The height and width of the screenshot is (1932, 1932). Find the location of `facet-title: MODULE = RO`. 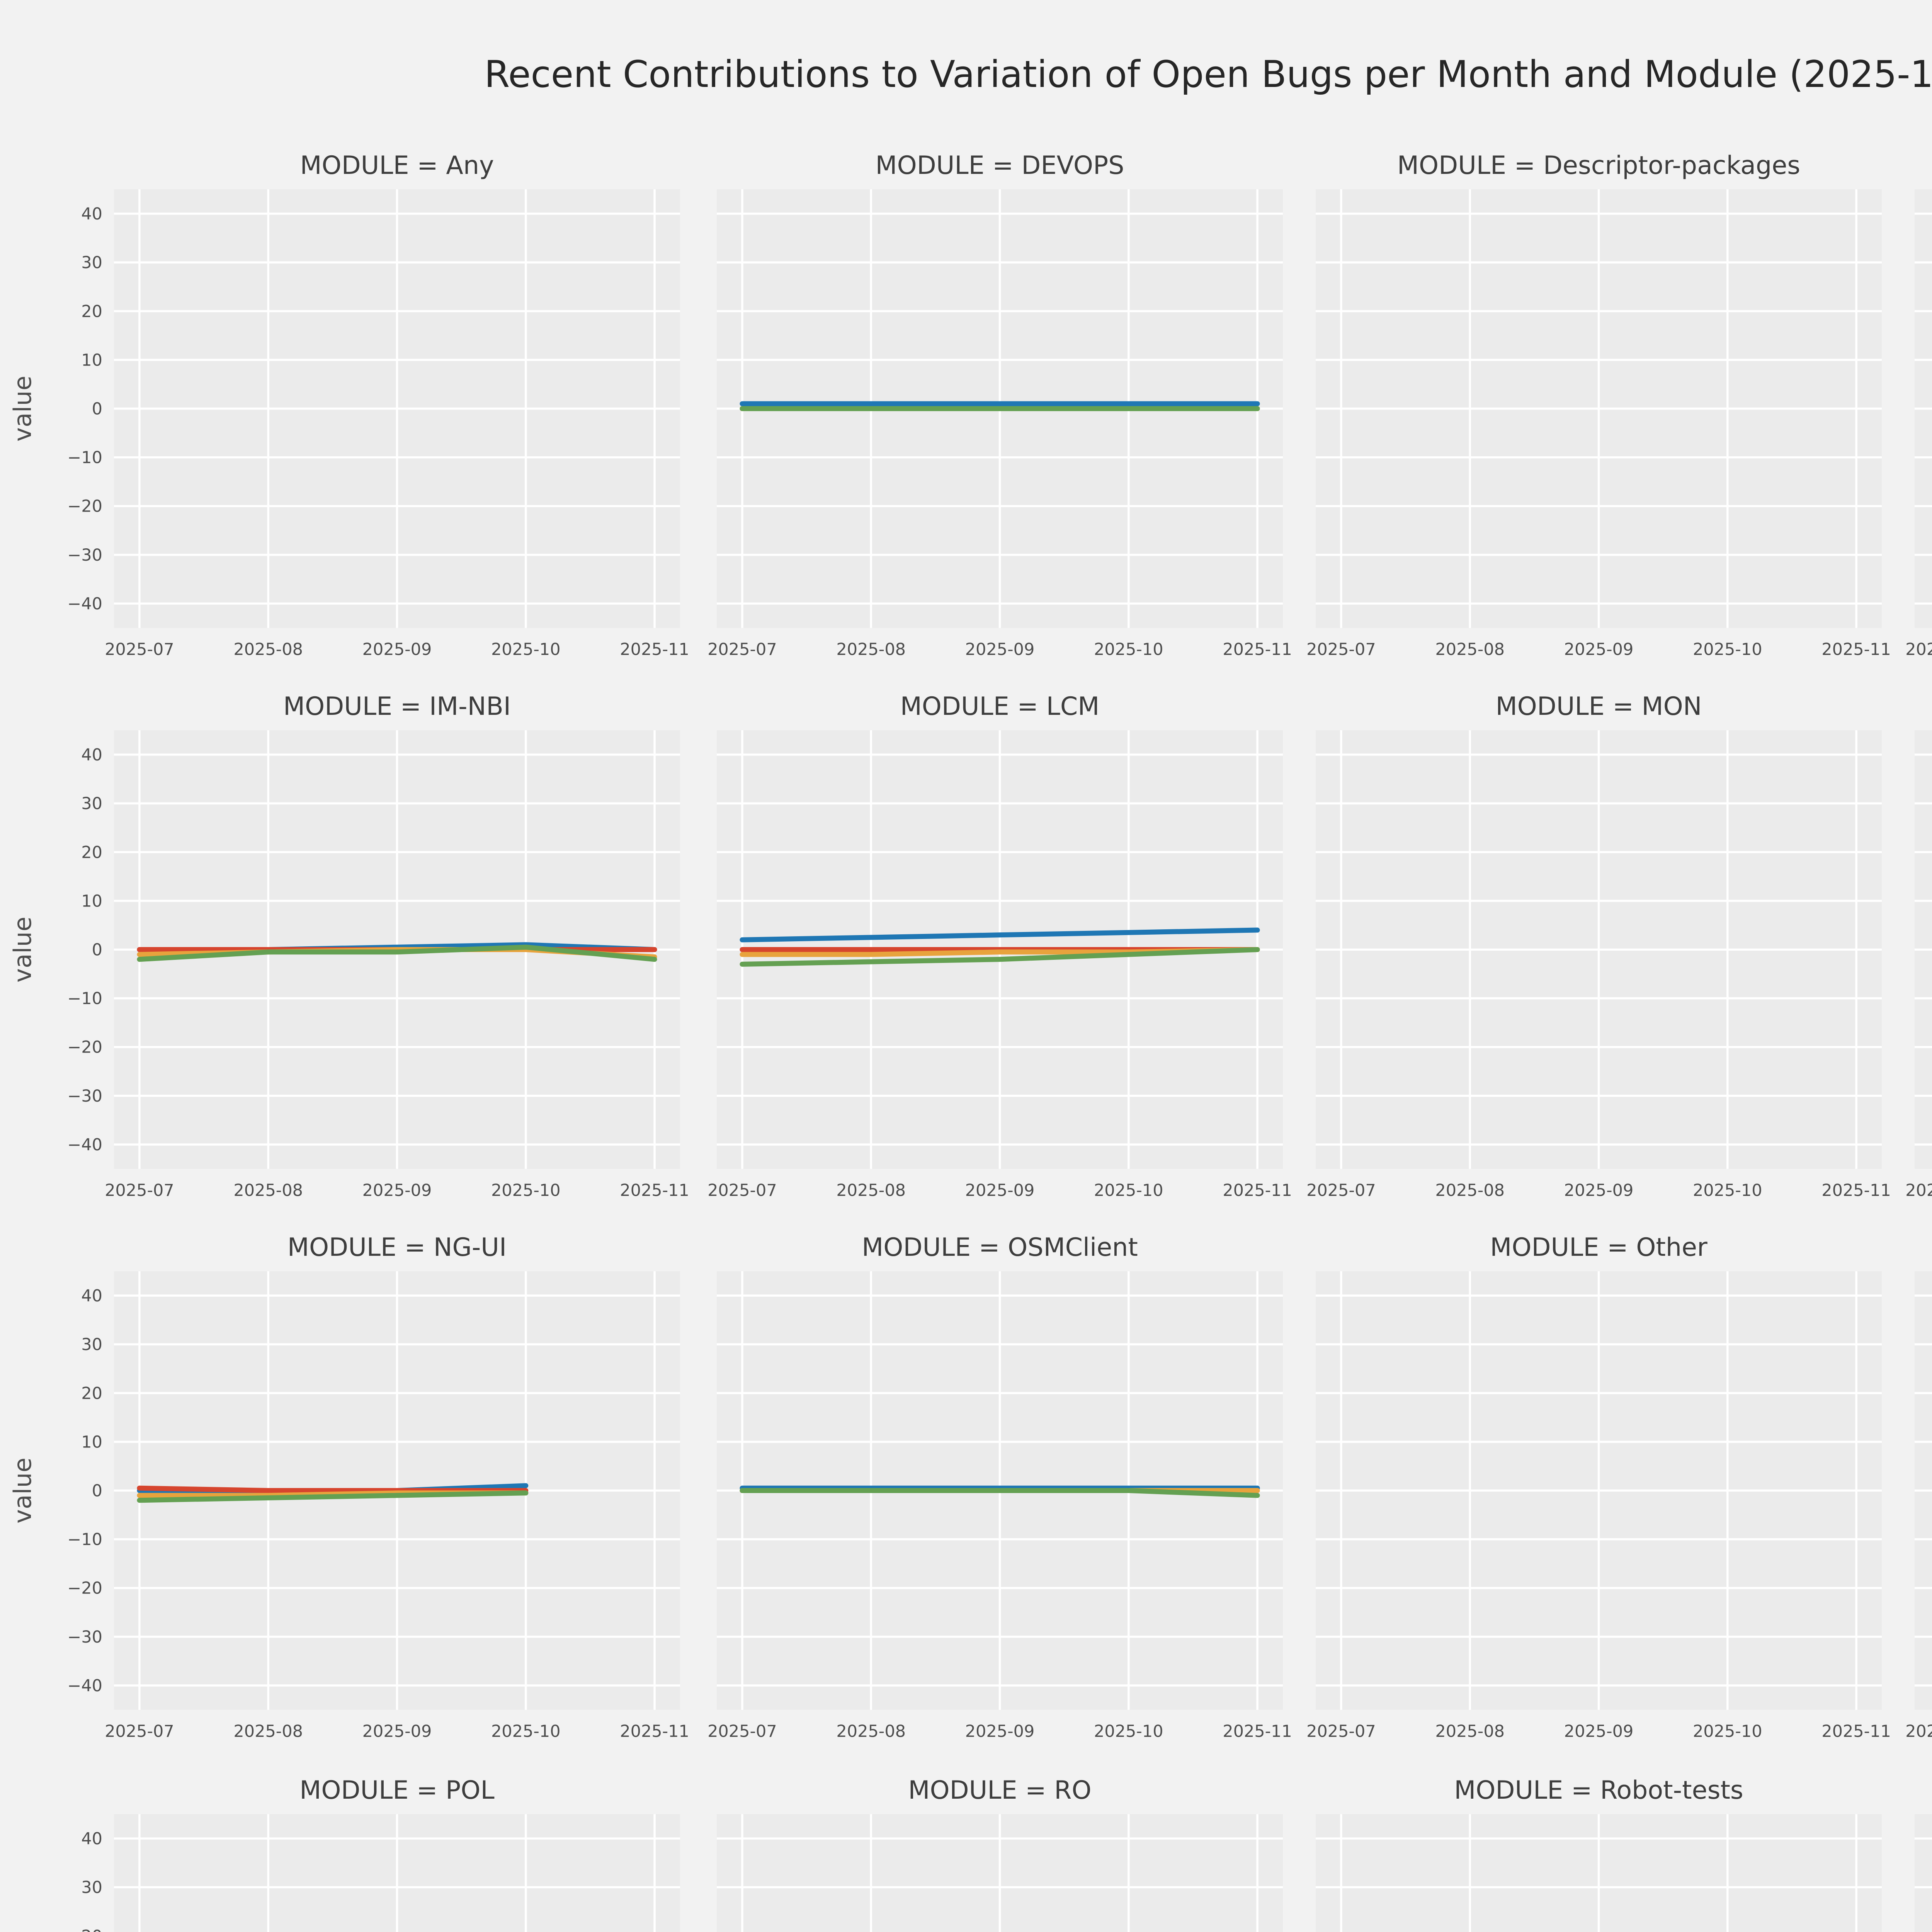

facet-title: MODULE = RO is located at coordinates (999, 1790).